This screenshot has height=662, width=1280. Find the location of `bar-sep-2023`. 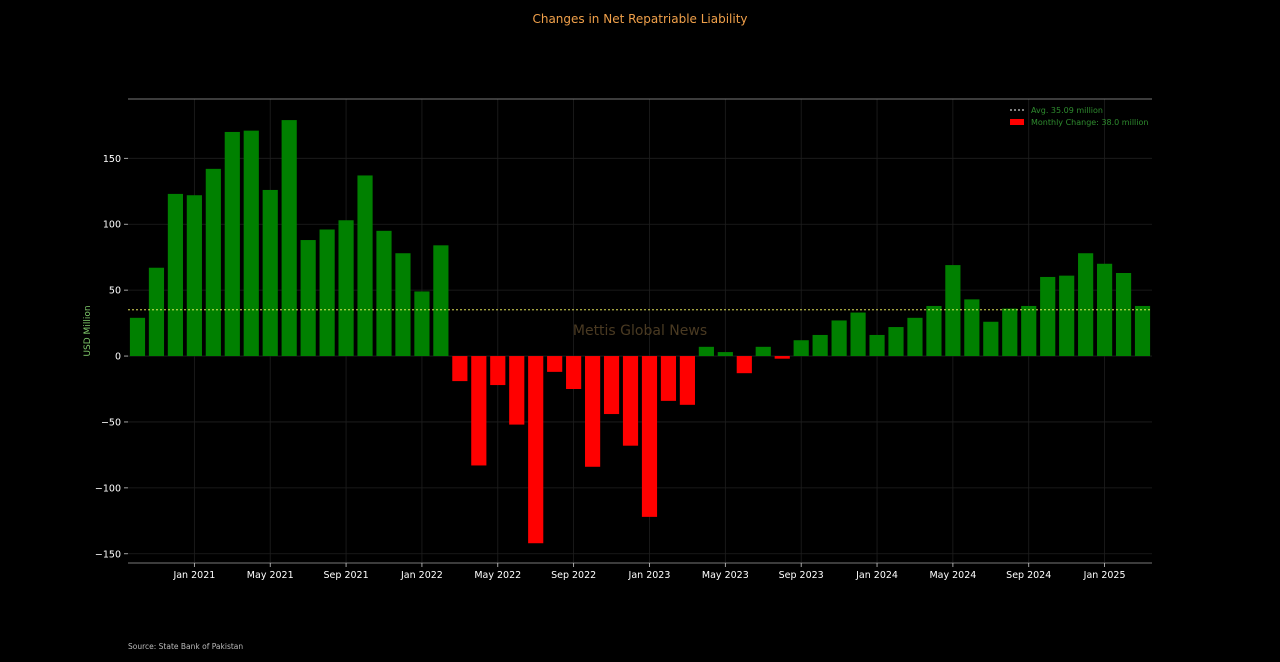

bar-sep-2023 is located at coordinates (801, 348).